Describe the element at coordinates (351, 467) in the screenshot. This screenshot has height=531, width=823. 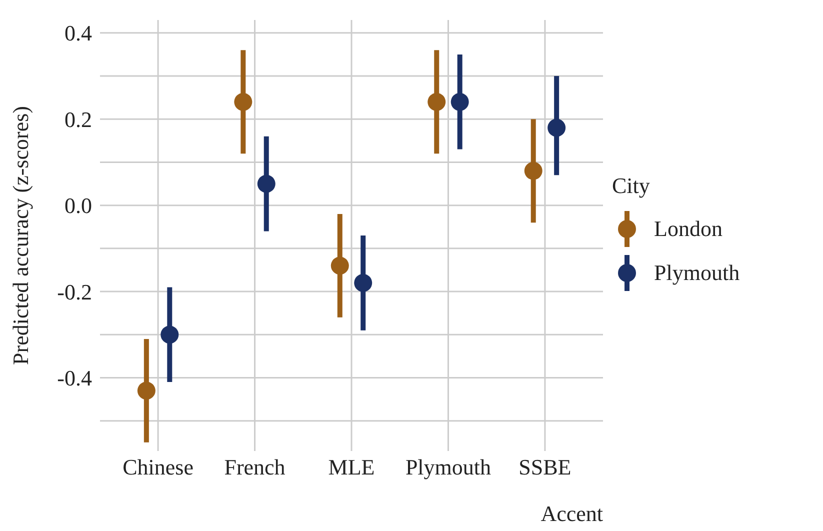
I see `x-tick-label: MLE` at that location.